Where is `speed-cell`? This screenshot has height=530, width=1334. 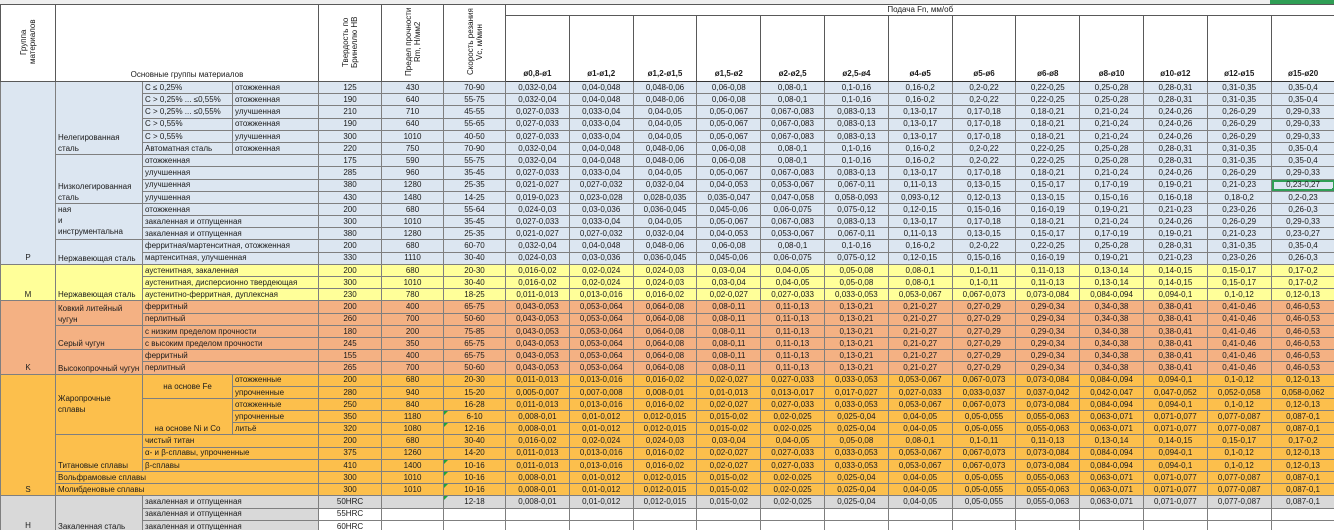
speed-cell is located at coordinates (475, 514).